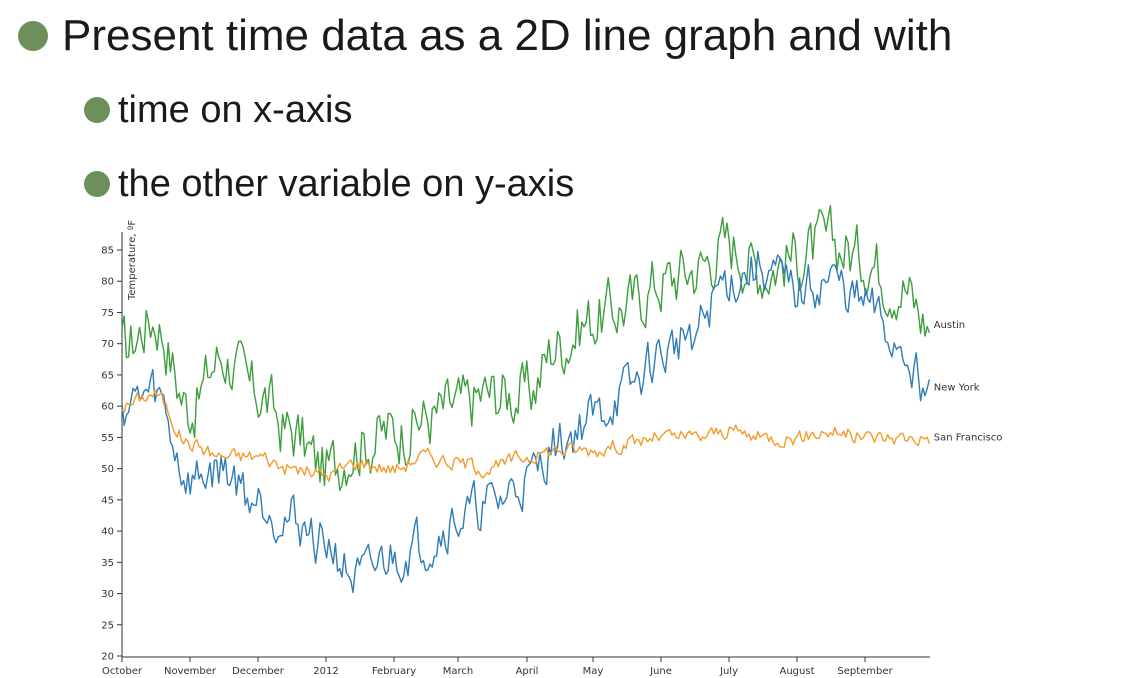 This screenshot has width=1144, height=678. Describe the element at coordinates (190, 671) in the screenshot. I see `x-tick-label: November` at that location.